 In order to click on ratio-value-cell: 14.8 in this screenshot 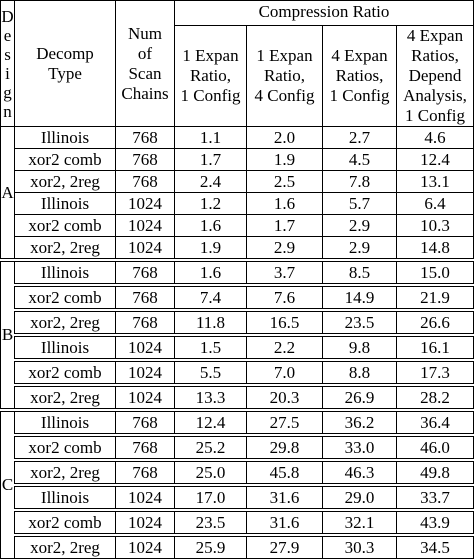, I will do `click(435, 248)`.